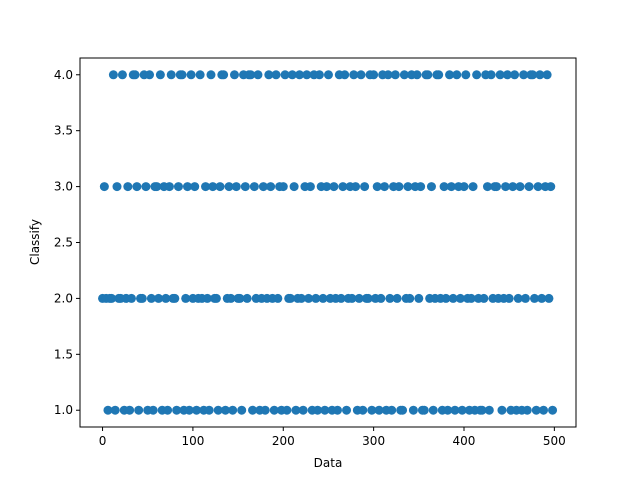 Image resolution: width=640 pixels, height=480 pixels. What do you see at coordinates (328, 463) in the screenshot?
I see `x-axis-label: Data` at bounding box center [328, 463].